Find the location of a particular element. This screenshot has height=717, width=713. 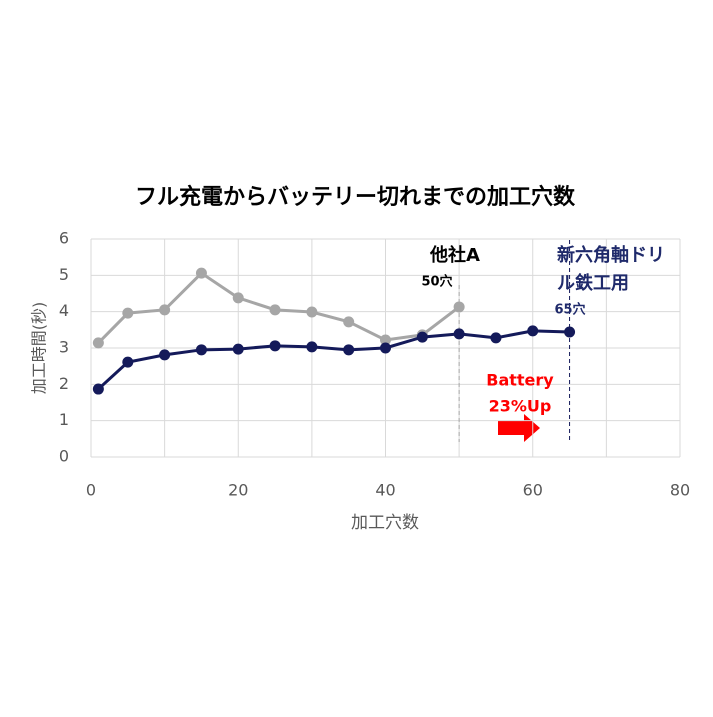

annotation: 50穴 is located at coordinates (436, 282).